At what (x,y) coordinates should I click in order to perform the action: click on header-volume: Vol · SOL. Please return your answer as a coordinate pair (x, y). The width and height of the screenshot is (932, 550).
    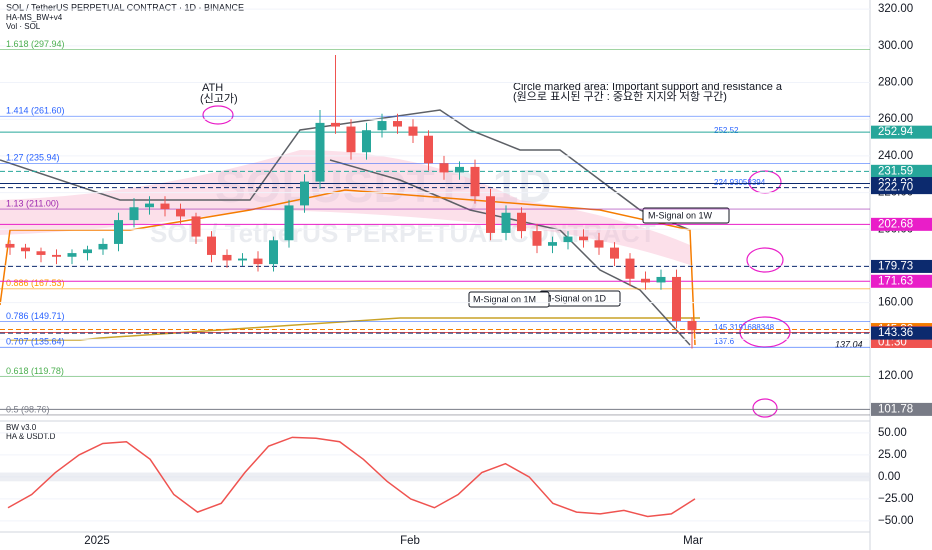
    Looking at the image, I should click on (23, 26).